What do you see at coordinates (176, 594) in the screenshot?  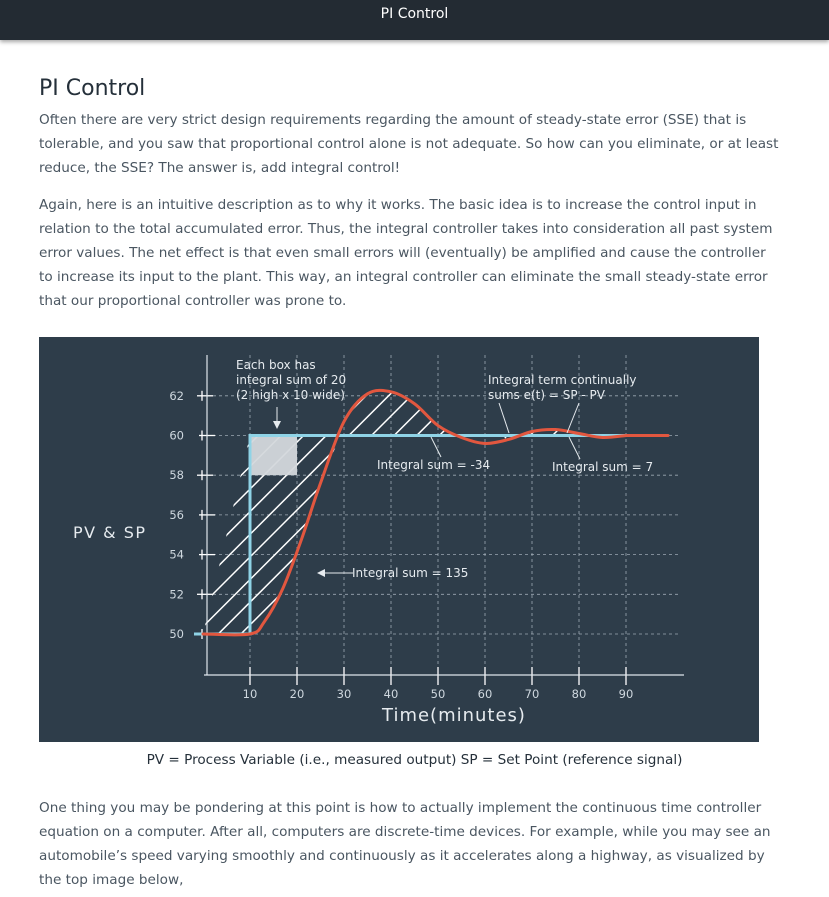 I see `y-tick-label: 52` at bounding box center [176, 594].